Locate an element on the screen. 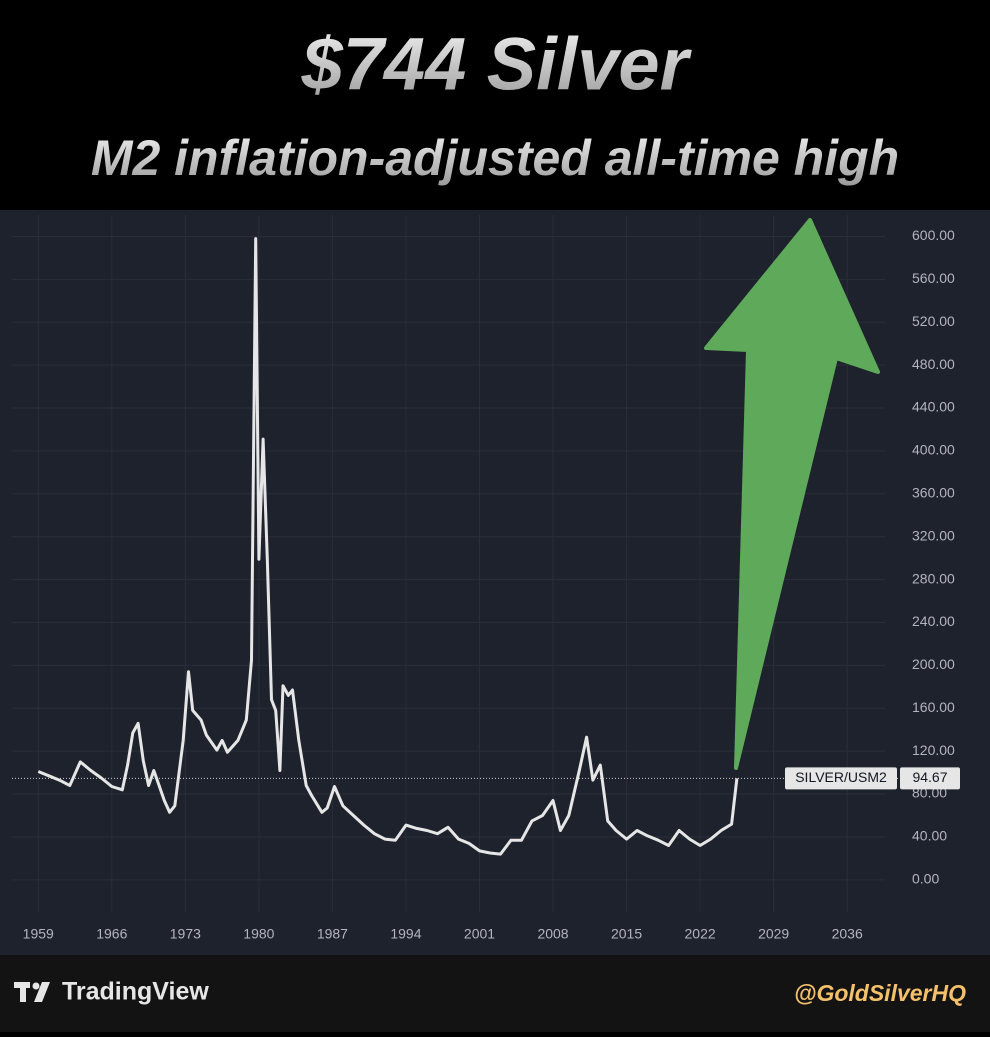 This screenshot has height=1037, width=990. x-tick-label: 2029 is located at coordinates (773, 934).